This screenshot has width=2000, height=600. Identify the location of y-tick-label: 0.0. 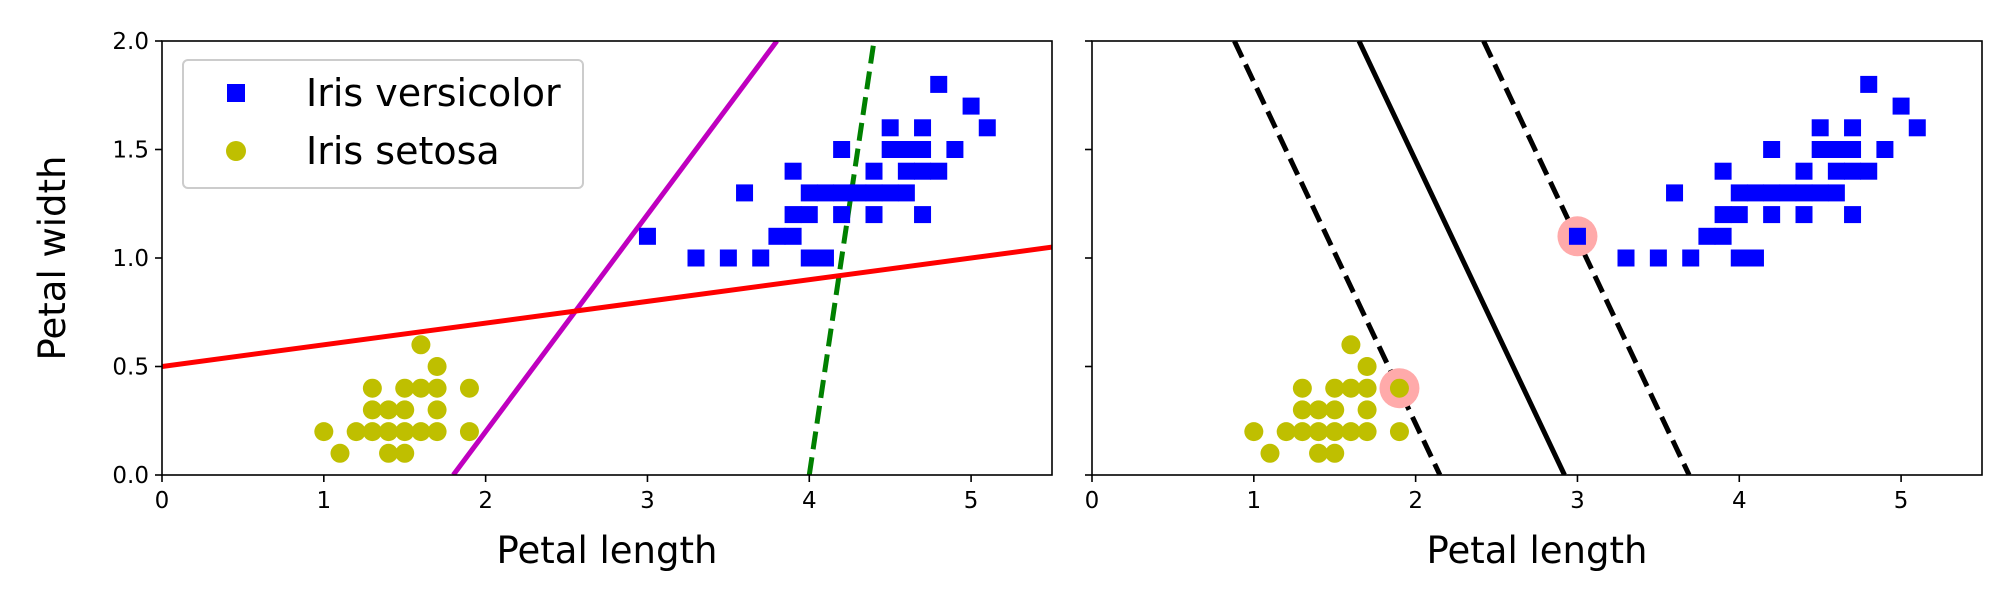
(130, 476).